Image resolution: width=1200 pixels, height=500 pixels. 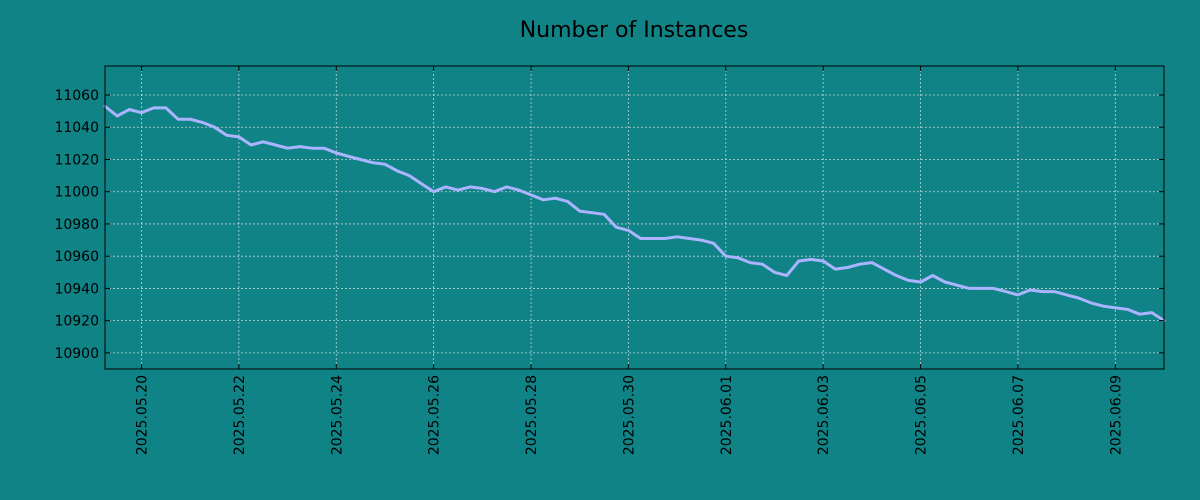 What do you see at coordinates (76, 96) in the screenshot?
I see `y-tick-label: 11060` at bounding box center [76, 96].